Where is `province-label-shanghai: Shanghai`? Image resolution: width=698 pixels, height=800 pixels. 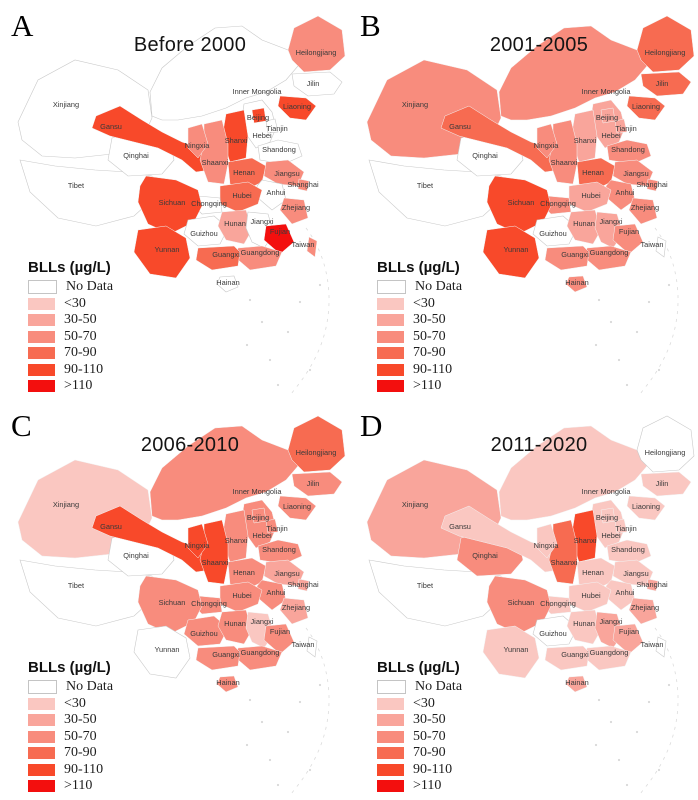
province-label-shanghai: Shanghai is located at coordinates (652, 584).